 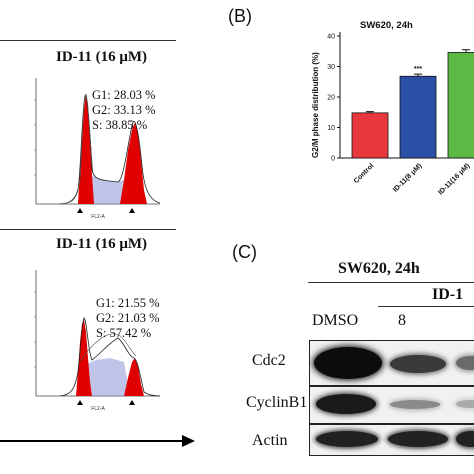 I want to click on blot-row-label-cyclinb1: CyclinB1, so click(x=277, y=402).